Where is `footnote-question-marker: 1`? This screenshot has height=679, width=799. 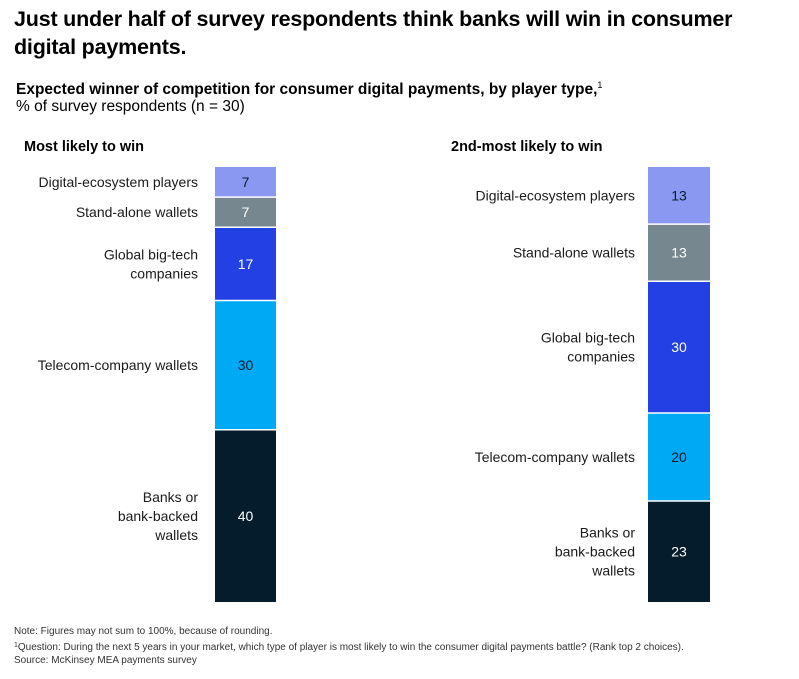 footnote-question-marker: 1 is located at coordinates (16, 645).